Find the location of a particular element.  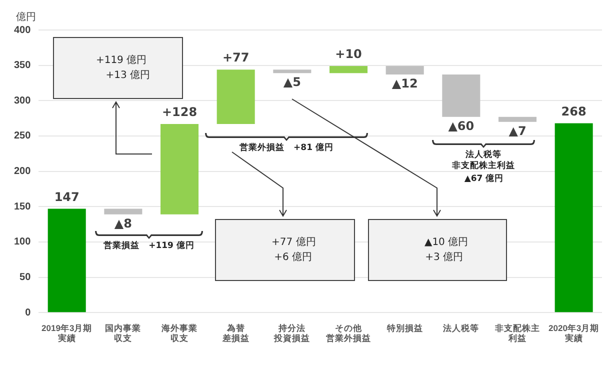

y-axis-title: 億円 is located at coordinates (26, 17).